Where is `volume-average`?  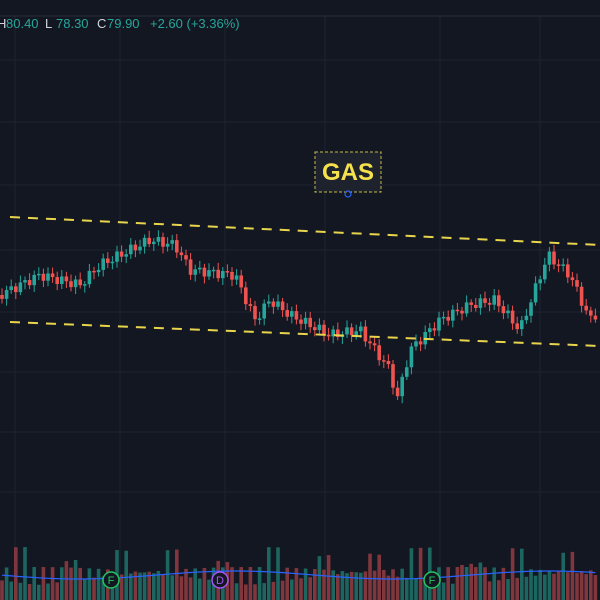 volume-average is located at coordinates (298, 575).